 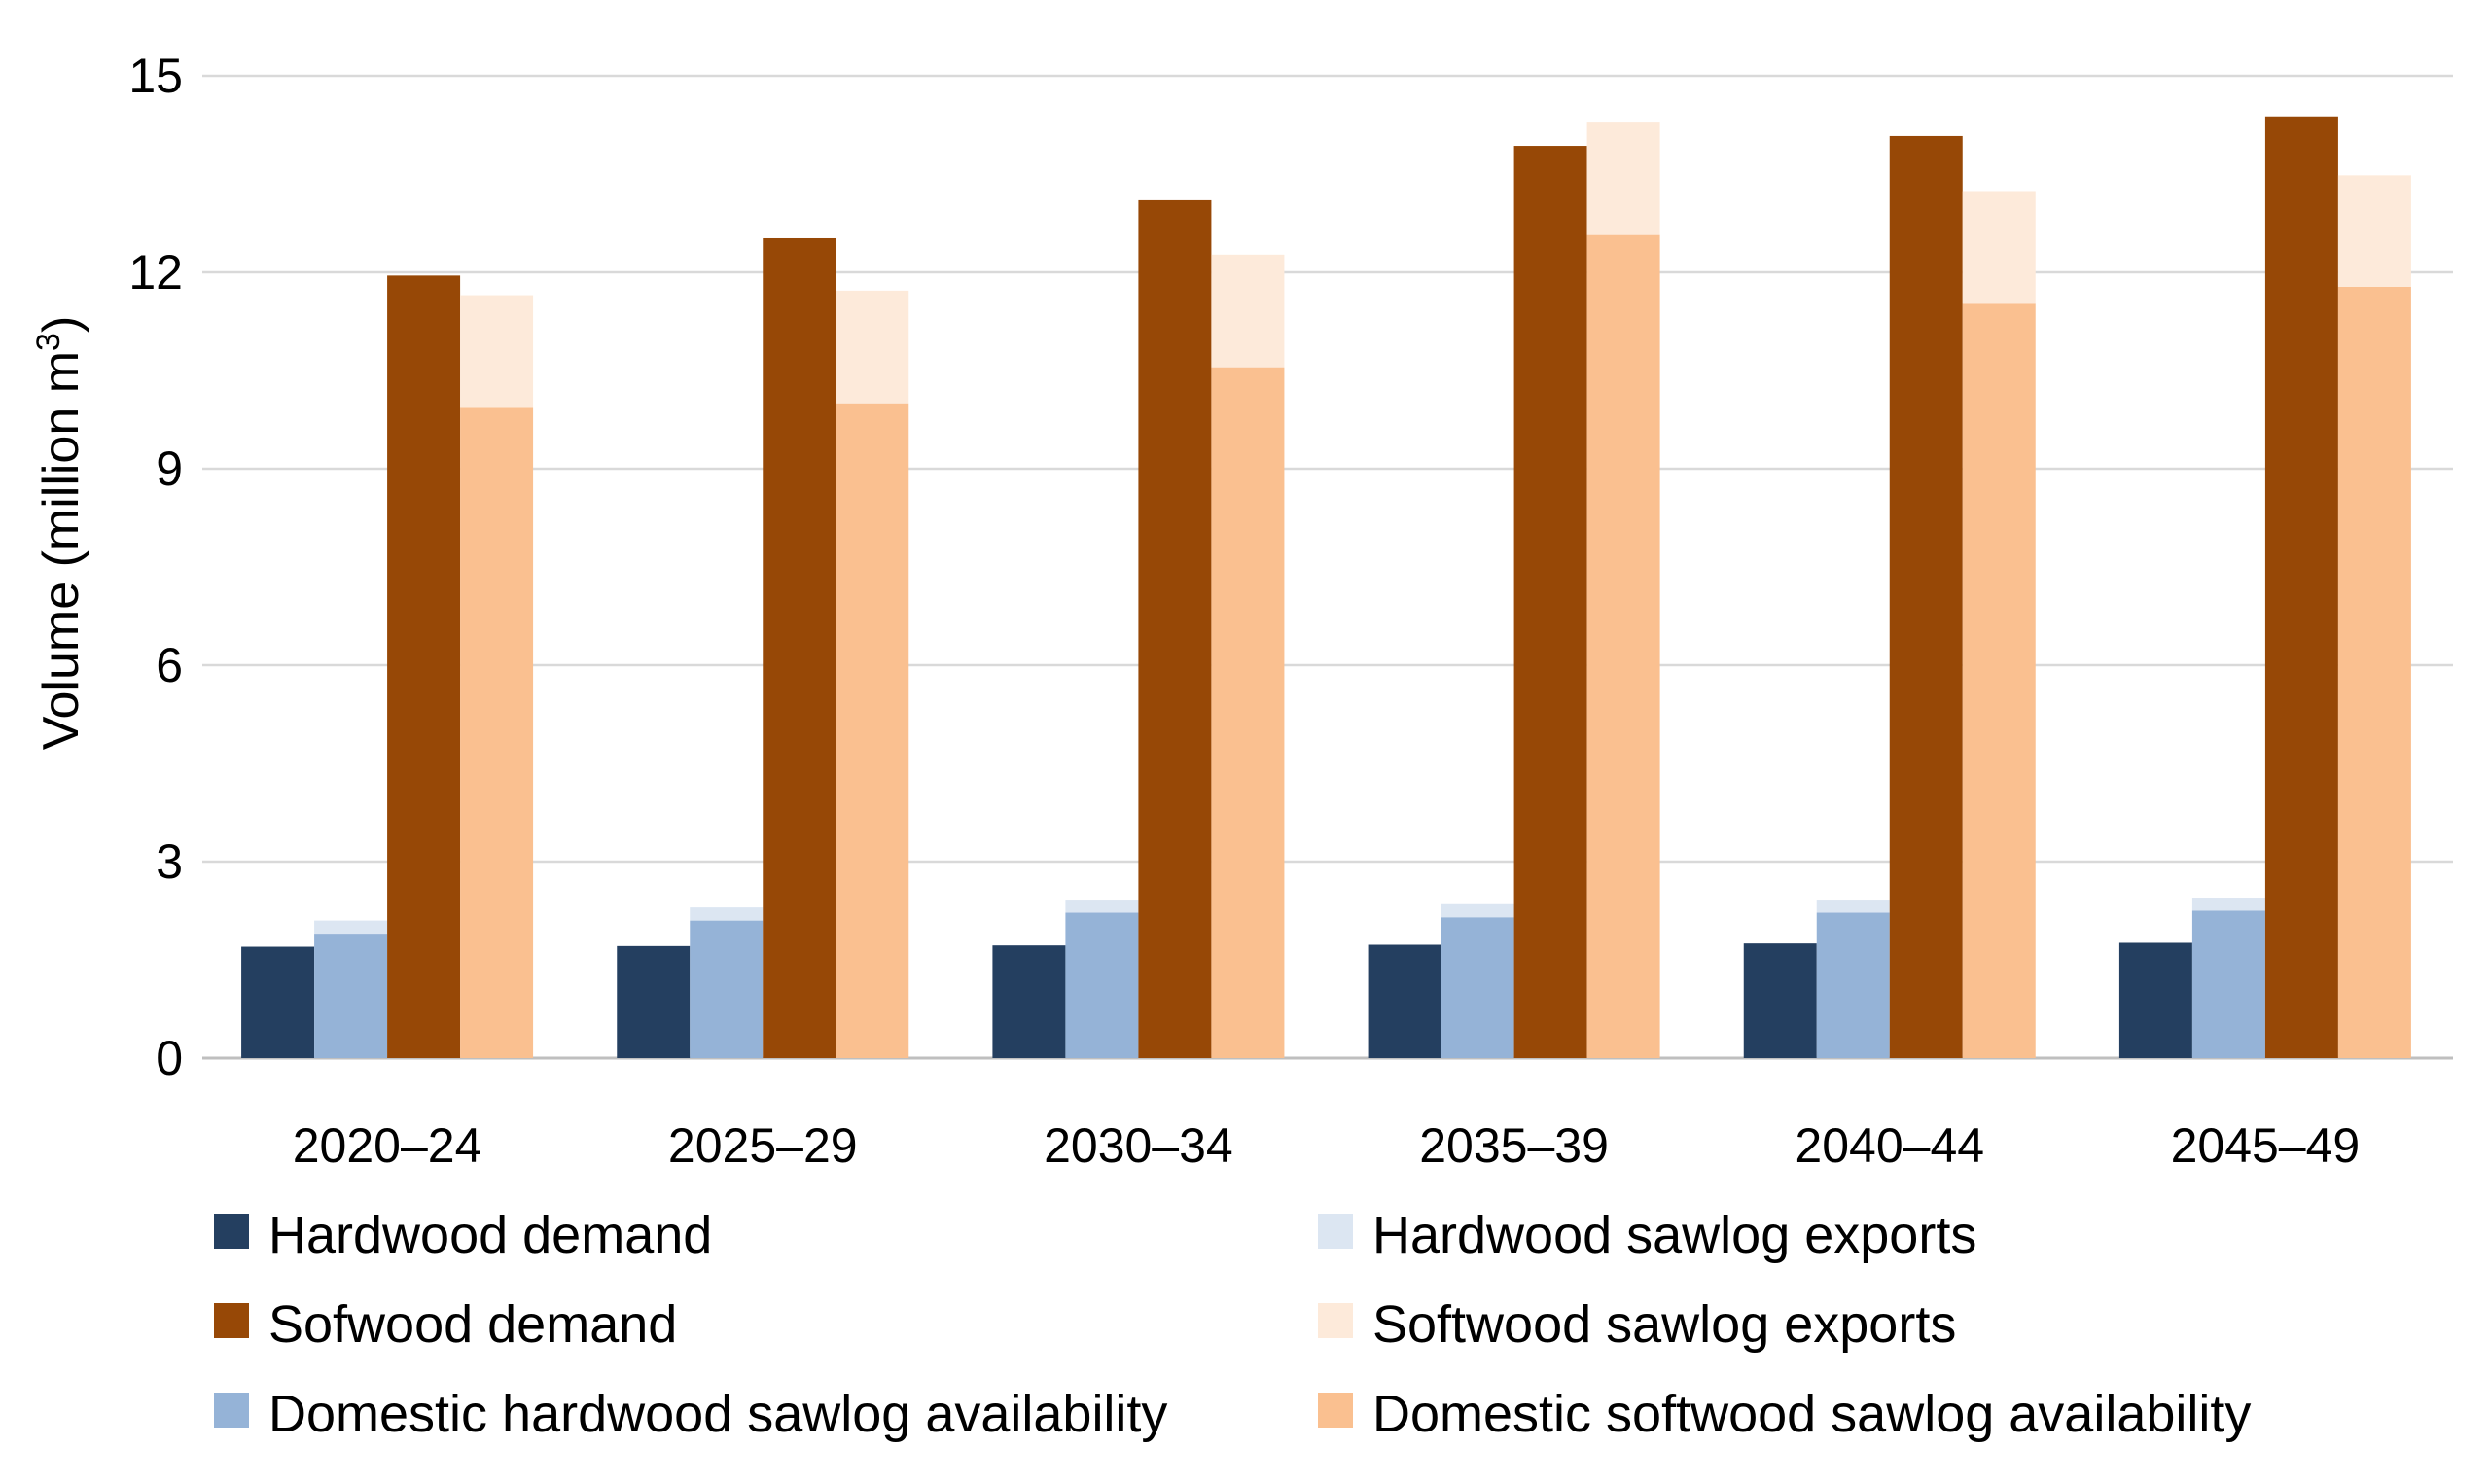 What do you see at coordinates (169, 469) in the screenshot?
I see `y-tick-label: 9` at bounding box center [169, 469].